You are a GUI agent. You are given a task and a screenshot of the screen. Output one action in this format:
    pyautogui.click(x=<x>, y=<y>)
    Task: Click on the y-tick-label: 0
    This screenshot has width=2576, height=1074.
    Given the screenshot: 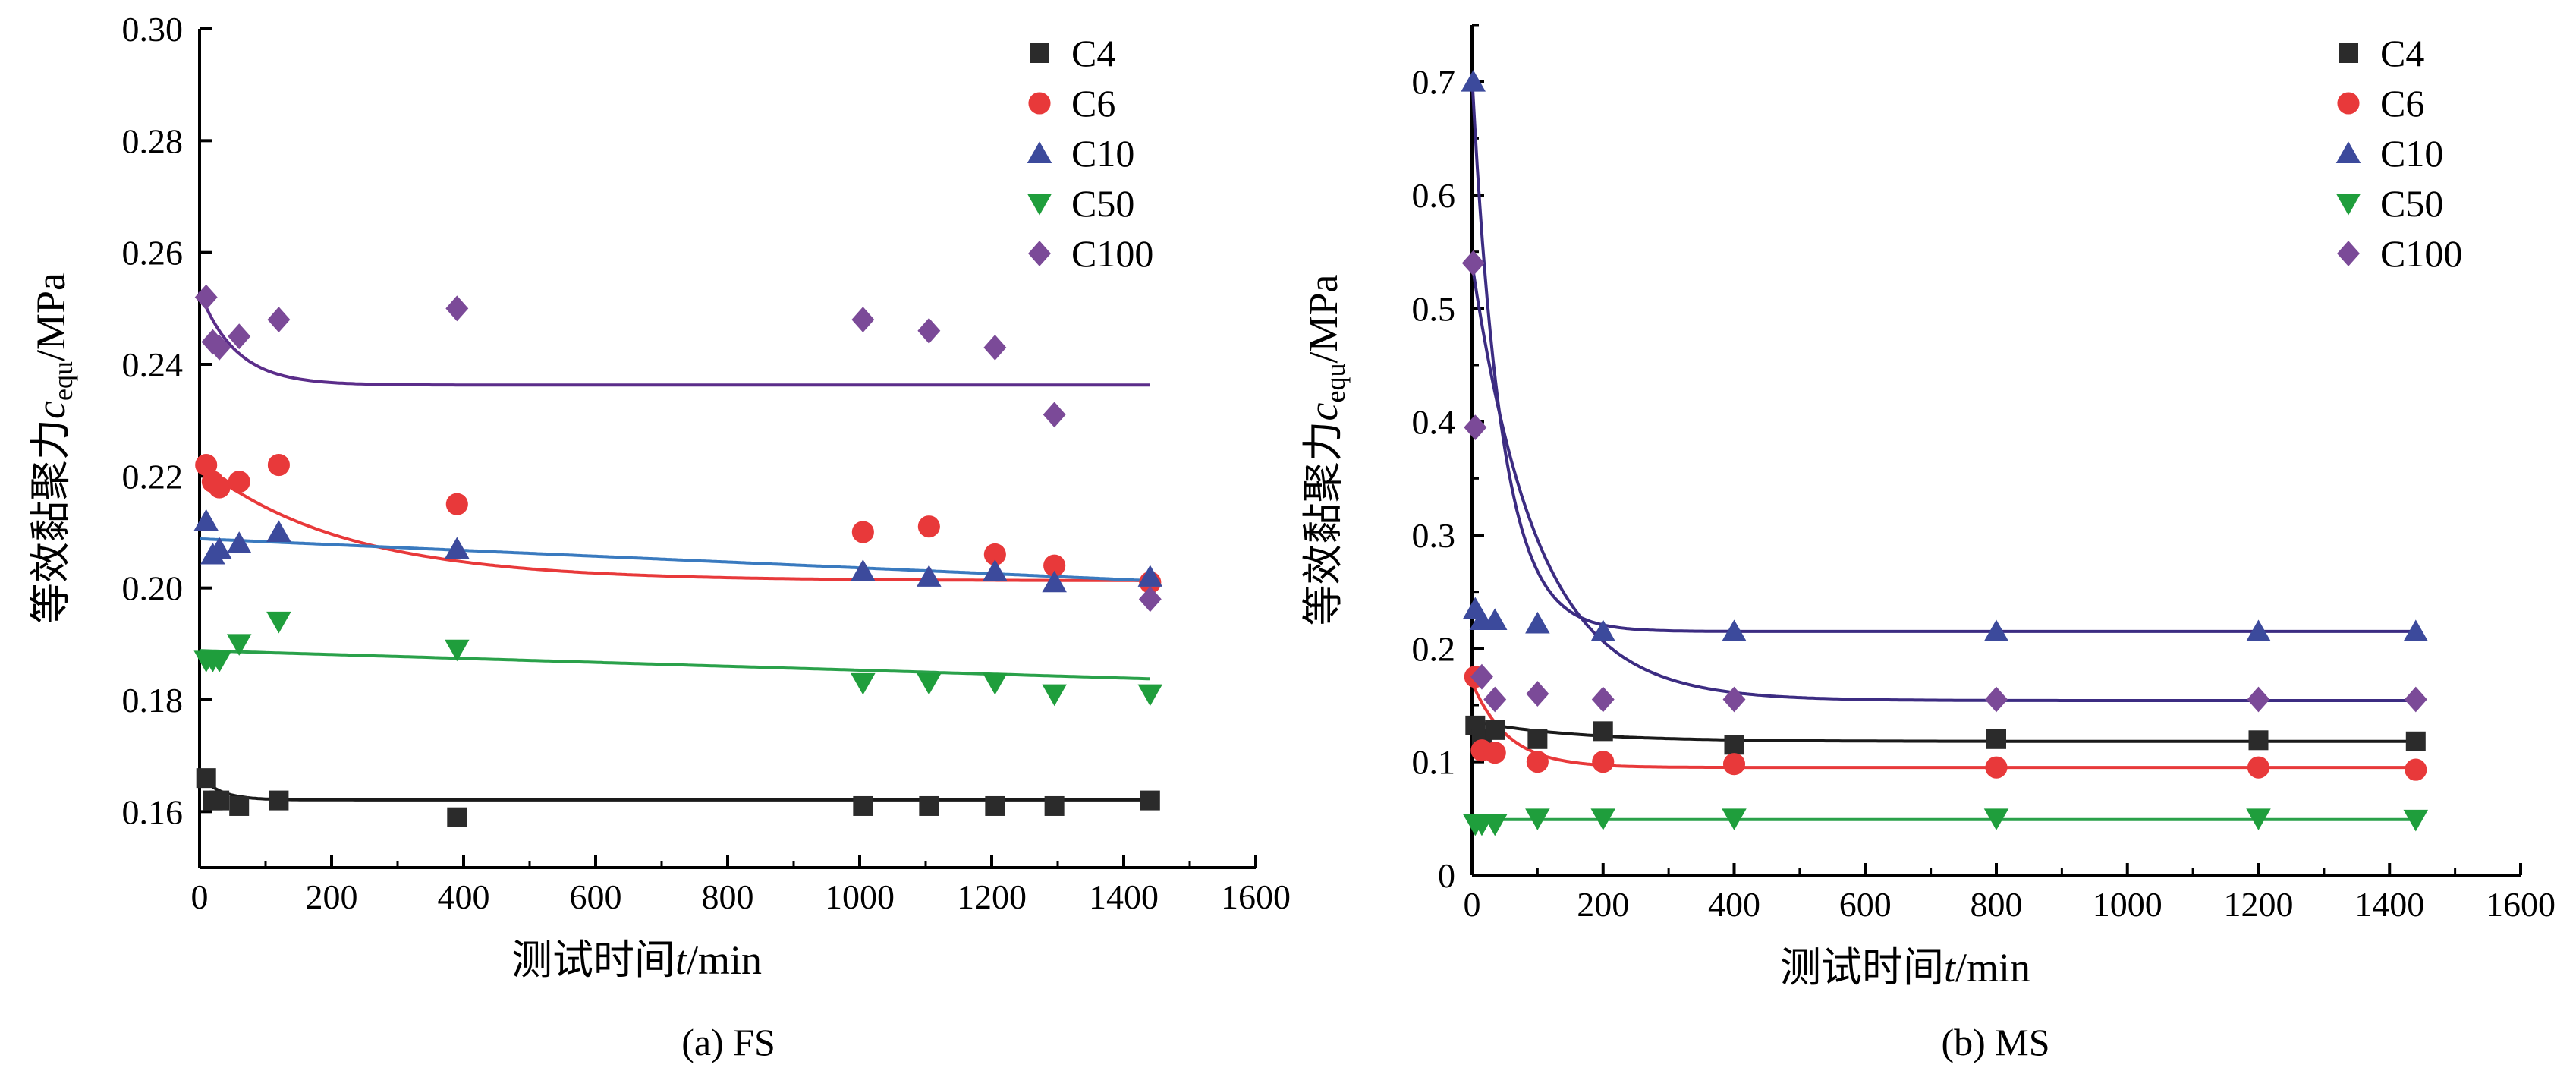 What is the action you would take?
    pyautogui.click(x=1446, y=875)
    